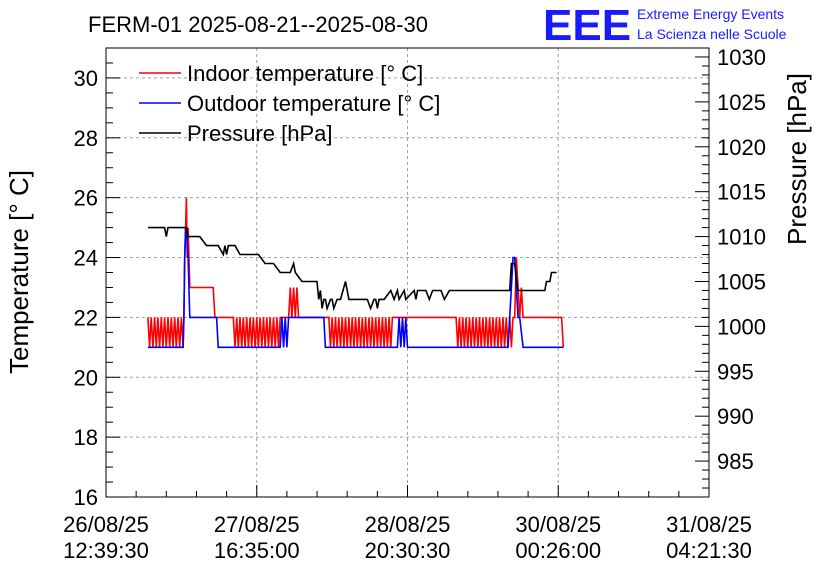 This screenshot has height=572, width=836. Describe the element at coordinates (106, 524) in the screenshot. I see `x-tick-label-date: 26/08/25` at that location.